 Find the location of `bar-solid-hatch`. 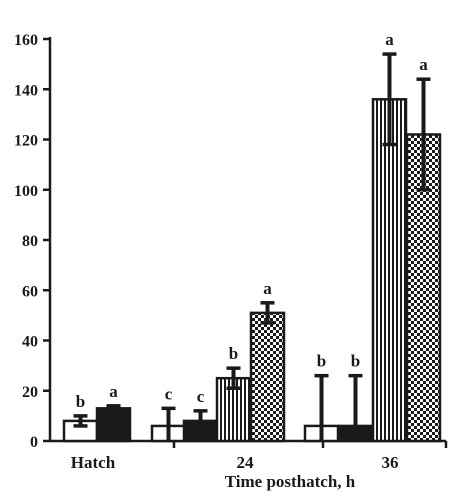

bar-solid-hatch is located at coordinates (113, 425).